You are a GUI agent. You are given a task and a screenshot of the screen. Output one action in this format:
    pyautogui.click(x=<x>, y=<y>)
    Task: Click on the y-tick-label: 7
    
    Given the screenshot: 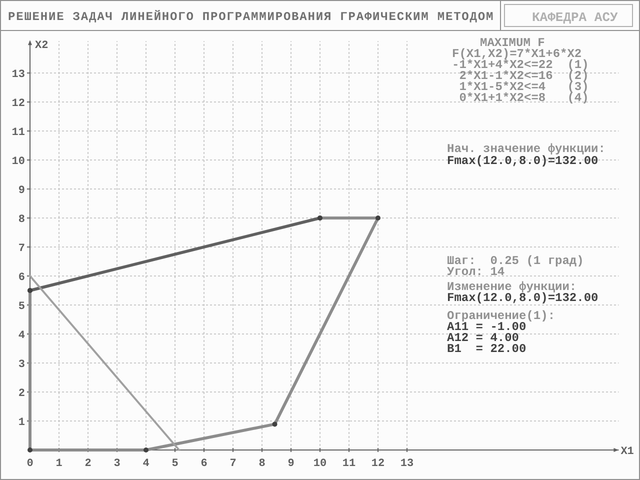 What is the action you would take?
    pyautogui.click(x=21, y=249)
    